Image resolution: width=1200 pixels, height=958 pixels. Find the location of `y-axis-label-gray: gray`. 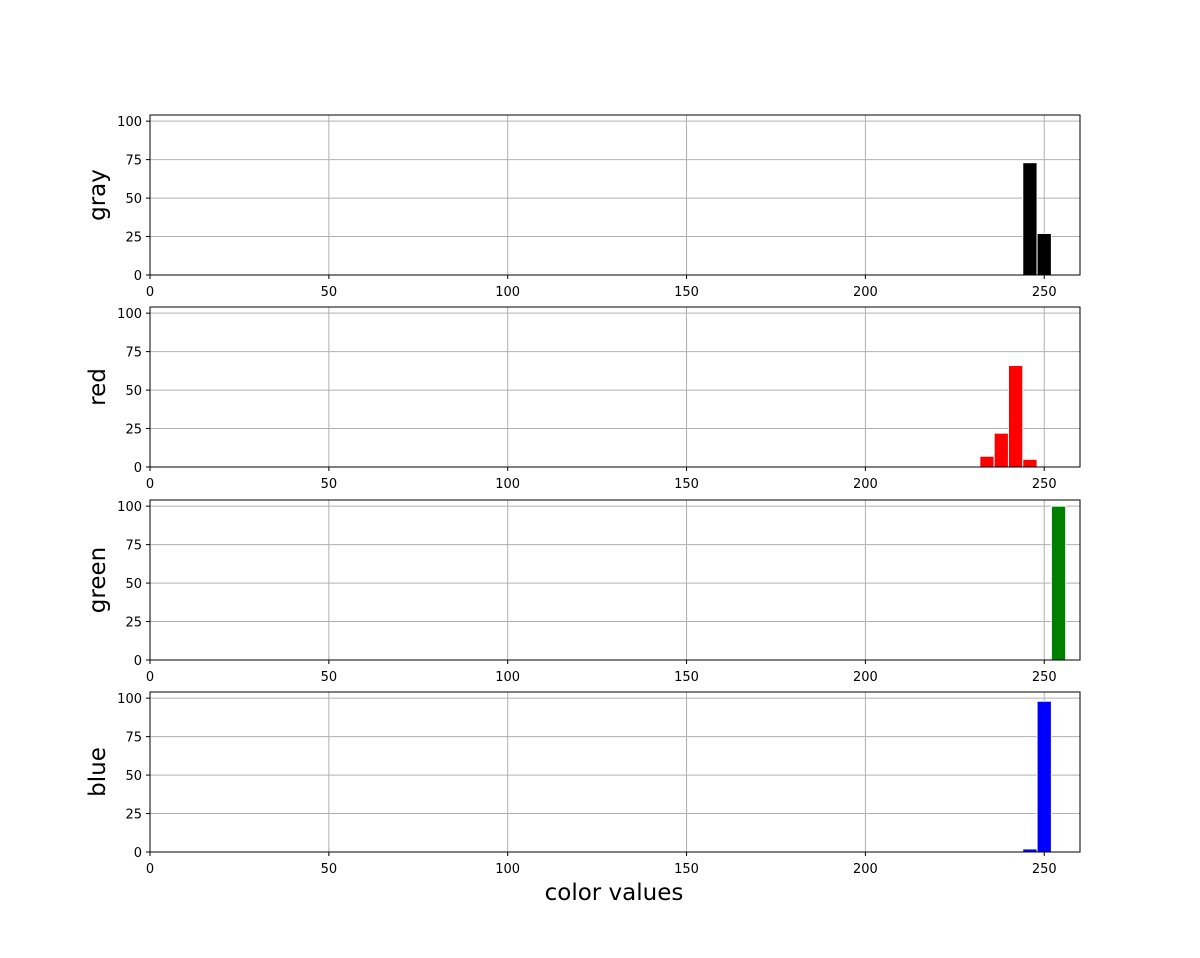

y-axis-label-gray: gray is located at coordinates (98, 195).